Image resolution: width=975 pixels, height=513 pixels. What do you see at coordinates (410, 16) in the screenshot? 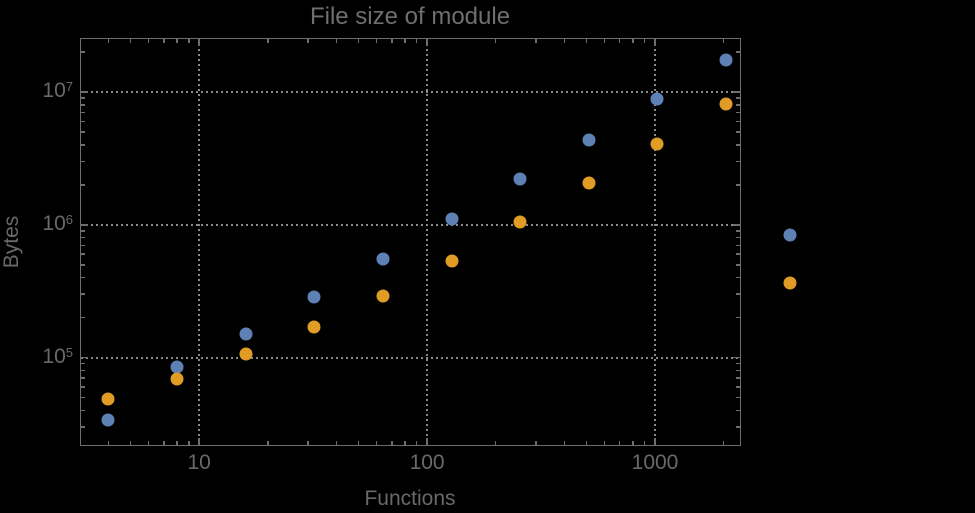
I see `chart-title: File size of module` at bounding box center [410, 16].